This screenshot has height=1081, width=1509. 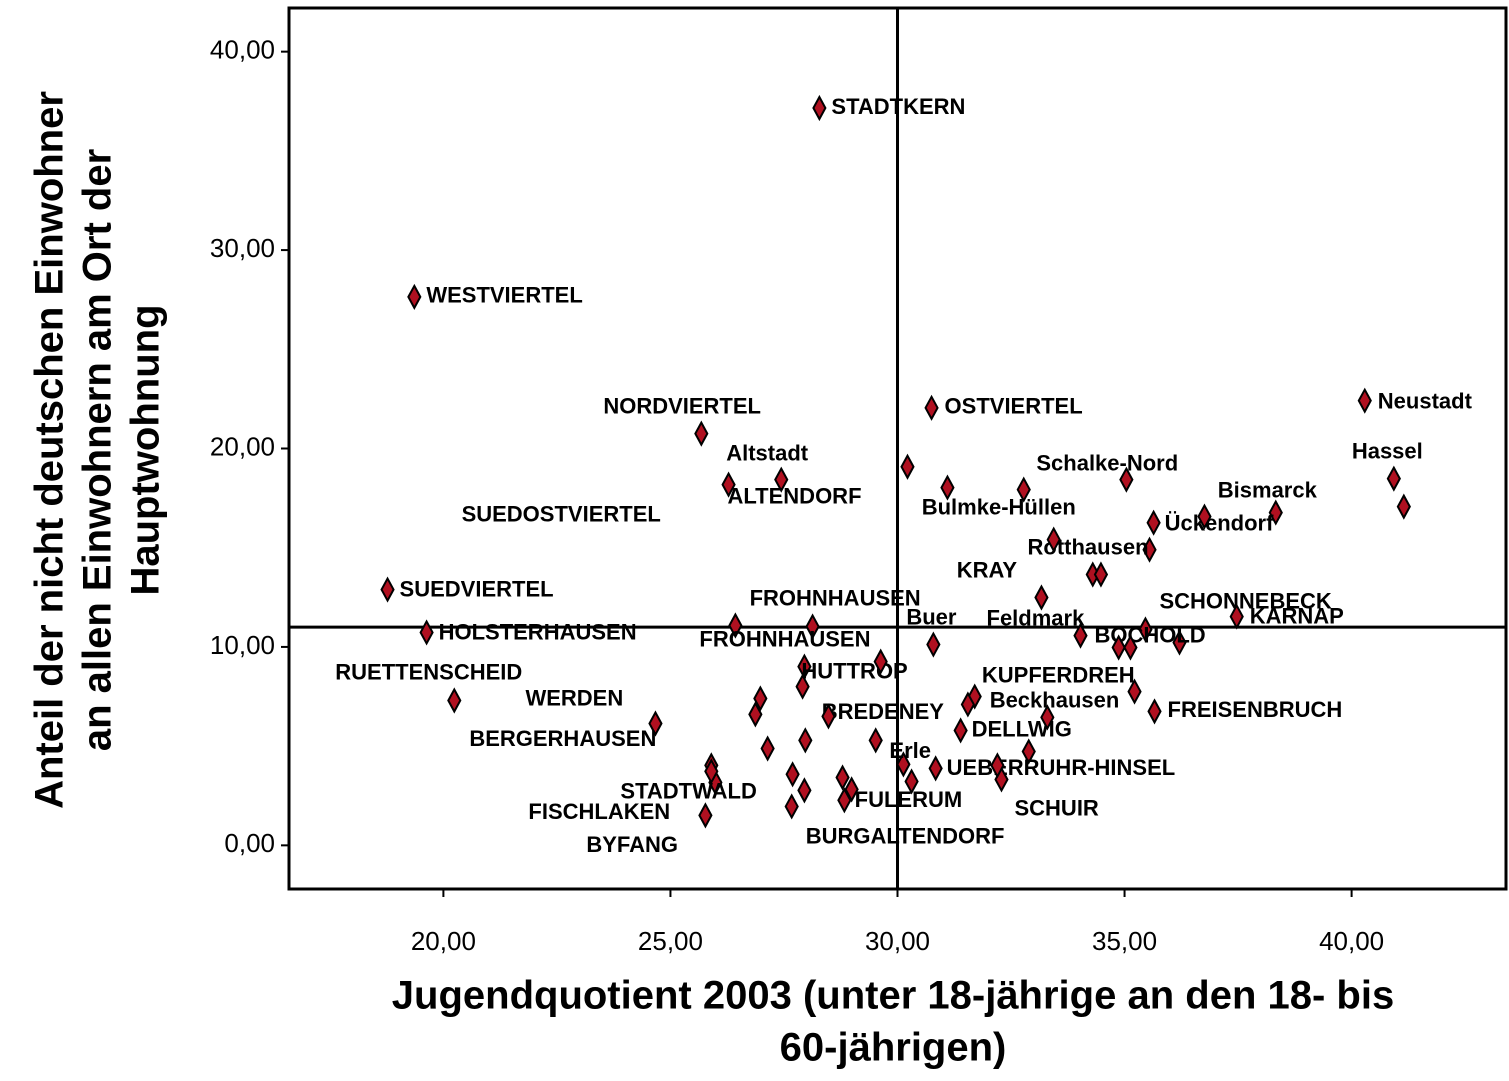 I want to click on point-label: KUPFERDREH, so click(x=1058, y=674).